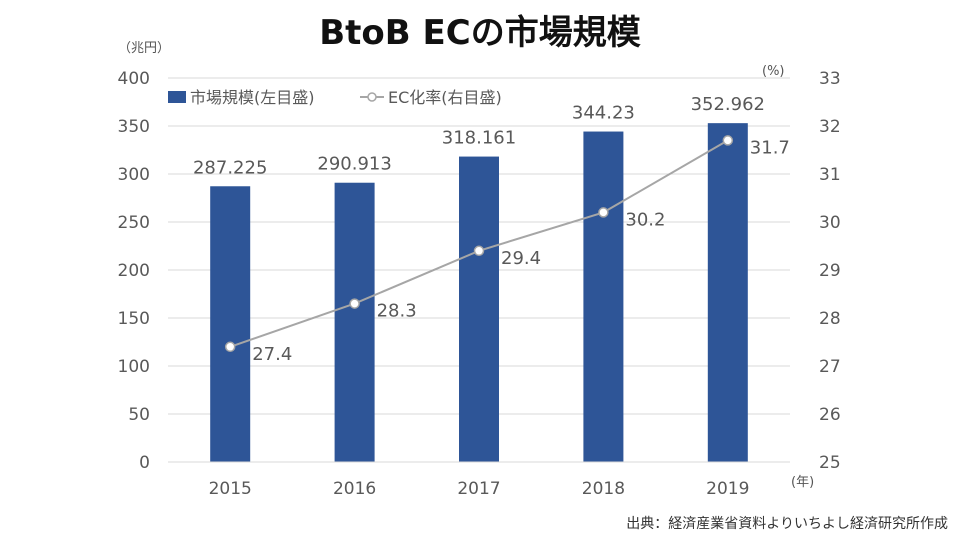 Image resolution: width=960 pixels, height=540 pixels. What do you see at coordinates (830, 463) in the screenshot?
I see `right-tick-label: 25` at bounding box center [830, 463].